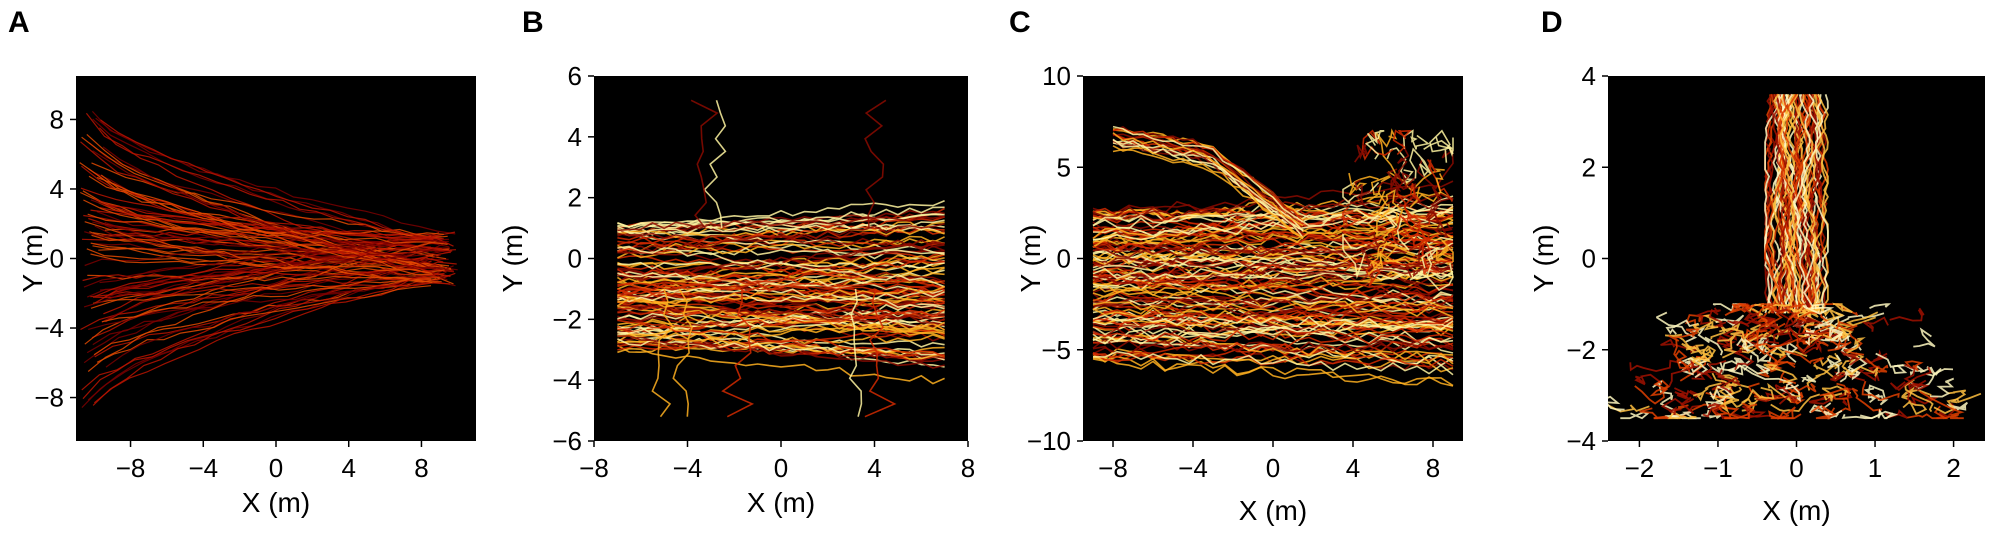 Image resolution: width=2016 pixels, height=537 pixels. I want to click on panel-letter: C, so click(1020, 22).